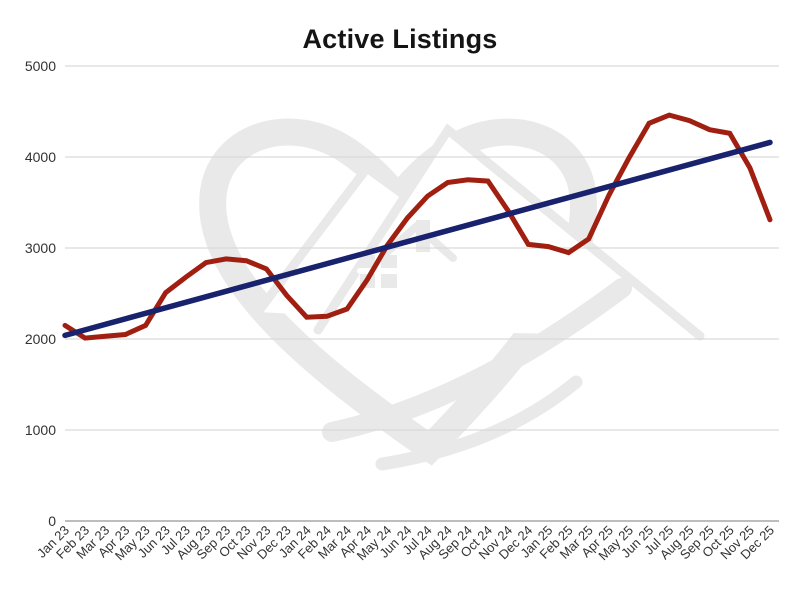  I want to click on swoosh-small, so click(479, 423).